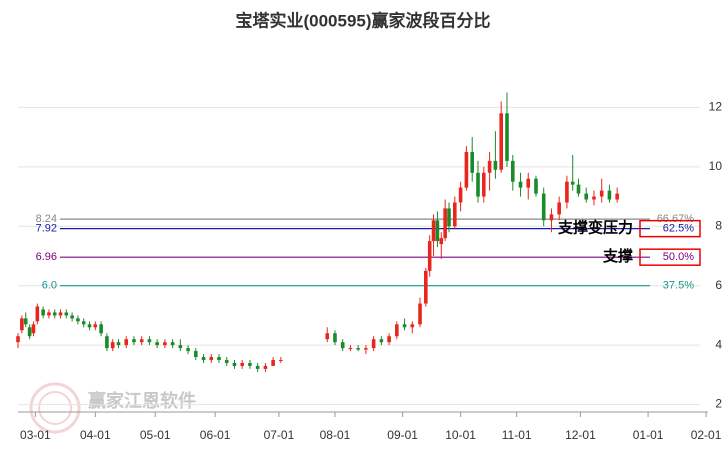 This screenshot has height=450, width=726. I want to click on x-tick-label: 05-01, so click(155, 435).